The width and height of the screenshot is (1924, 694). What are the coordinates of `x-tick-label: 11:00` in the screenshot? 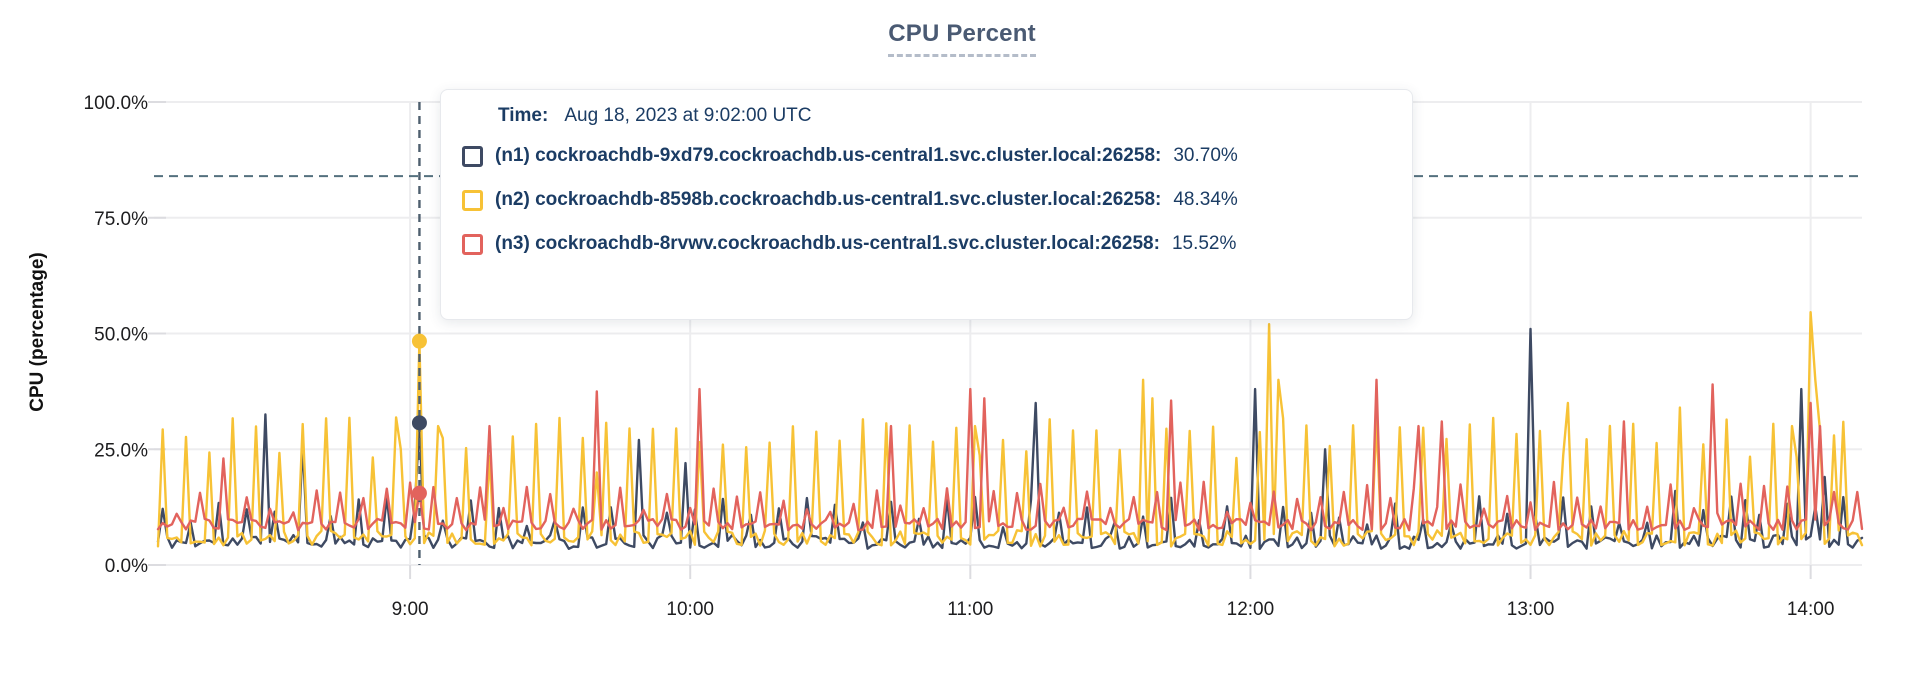 It's located at (970, 609).